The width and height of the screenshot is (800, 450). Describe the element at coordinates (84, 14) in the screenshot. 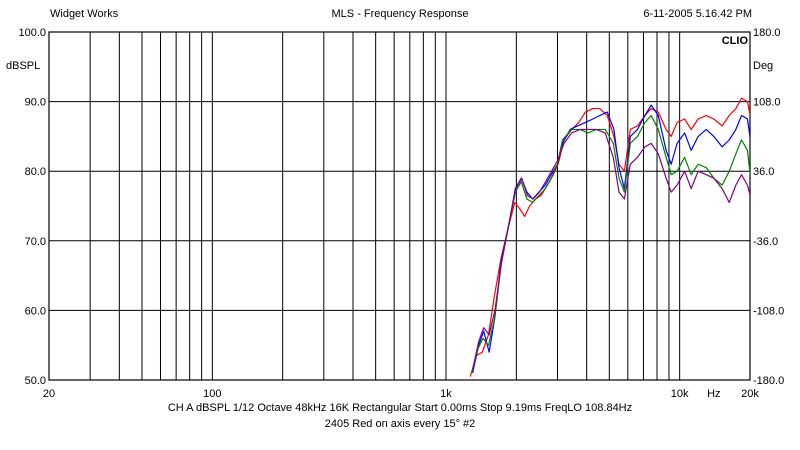

I see `company-label: Widget Works` at that location.